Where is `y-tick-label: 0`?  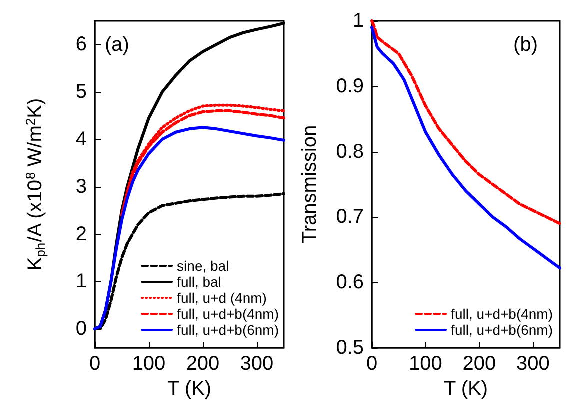 y-tick-label: 0 is located at coordinates (81, 329).